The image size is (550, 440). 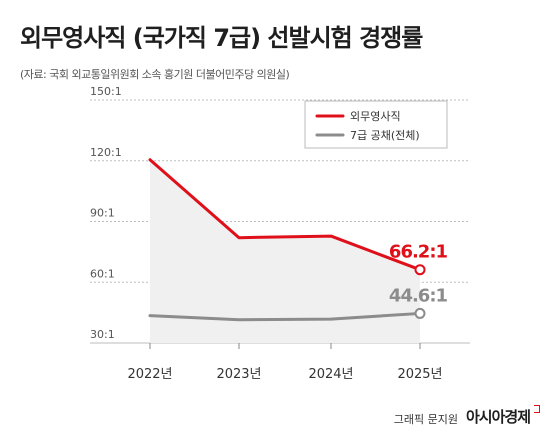 What do you see at coordinates (375, 116) in the screenshot?
I see `legend-label-primary: 외무영사직` at bounding box center [375, 116].